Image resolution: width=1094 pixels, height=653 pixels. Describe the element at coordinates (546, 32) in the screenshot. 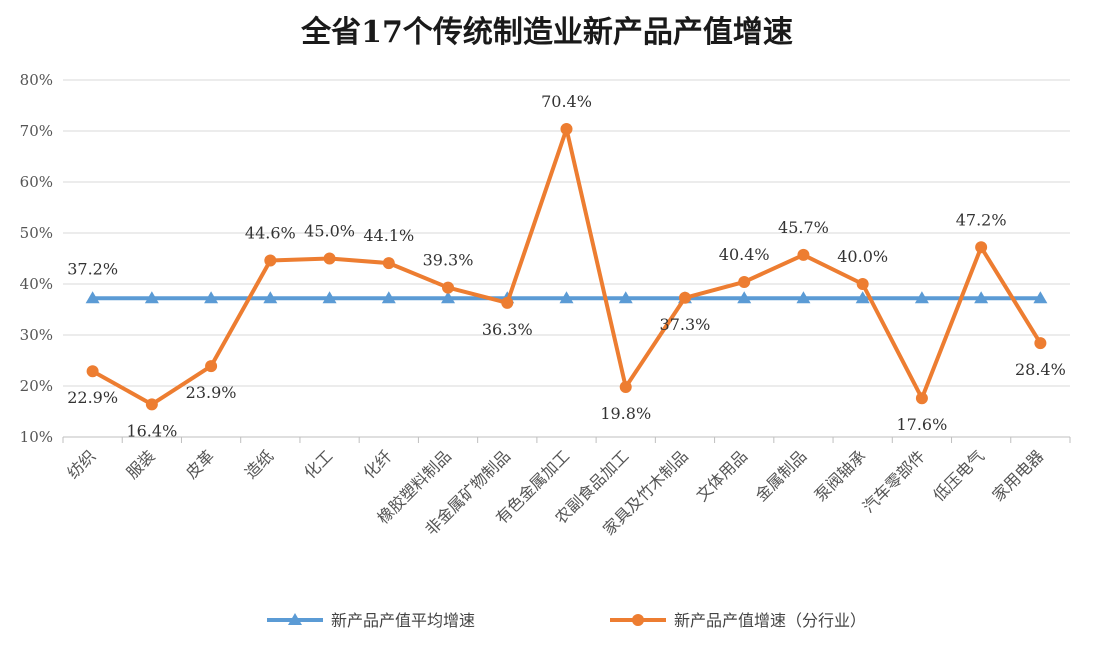

I see `chart-title: 全省17个传统制造业新产品产值增速` at that location.